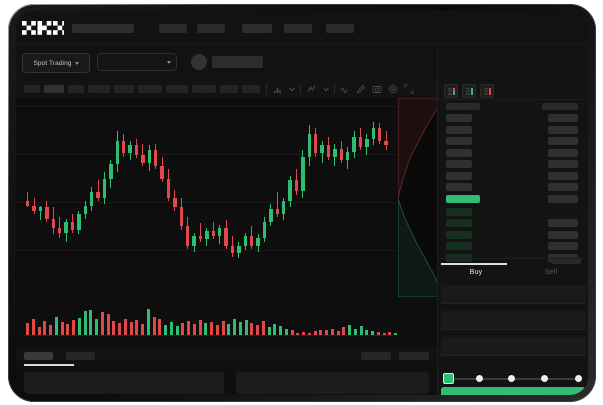 The image size is (603, 405). What do you see at coordinates (361, 89) in the screenshot?
I see `pencil-icon` at bounding box center [361, 89].